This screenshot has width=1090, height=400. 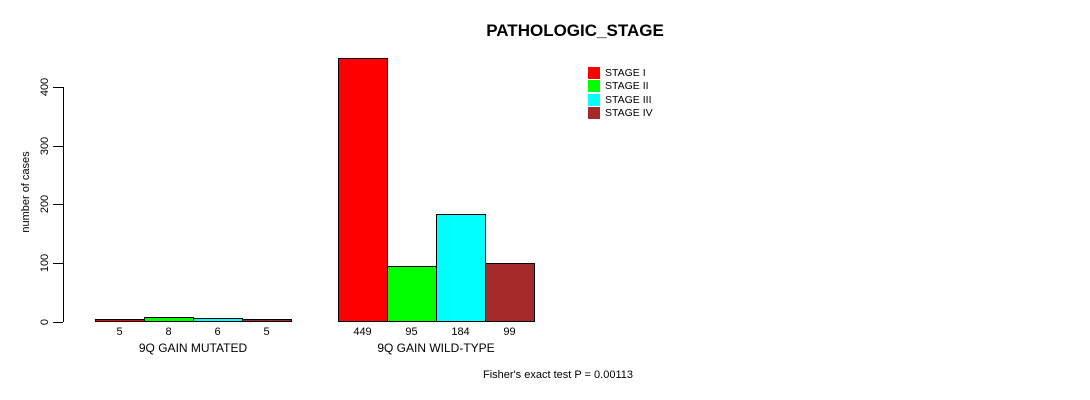 What do you see at coordinates (45, 204) in the screenshot?
I see `y-tick-label: 200` at bounding box center [45, 204].